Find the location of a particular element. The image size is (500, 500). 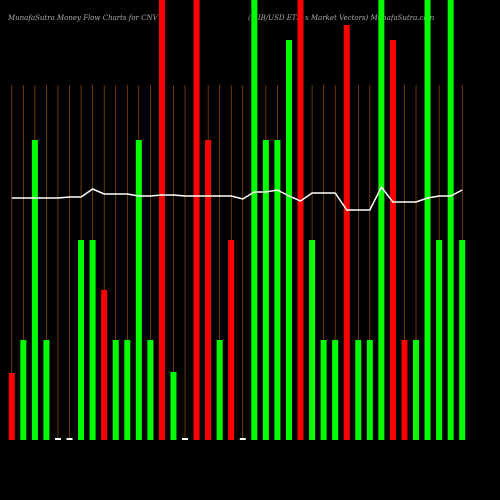

chart-title: MunafaSutra Money Flow Charts for CNV is located at coordinates (83, 18).